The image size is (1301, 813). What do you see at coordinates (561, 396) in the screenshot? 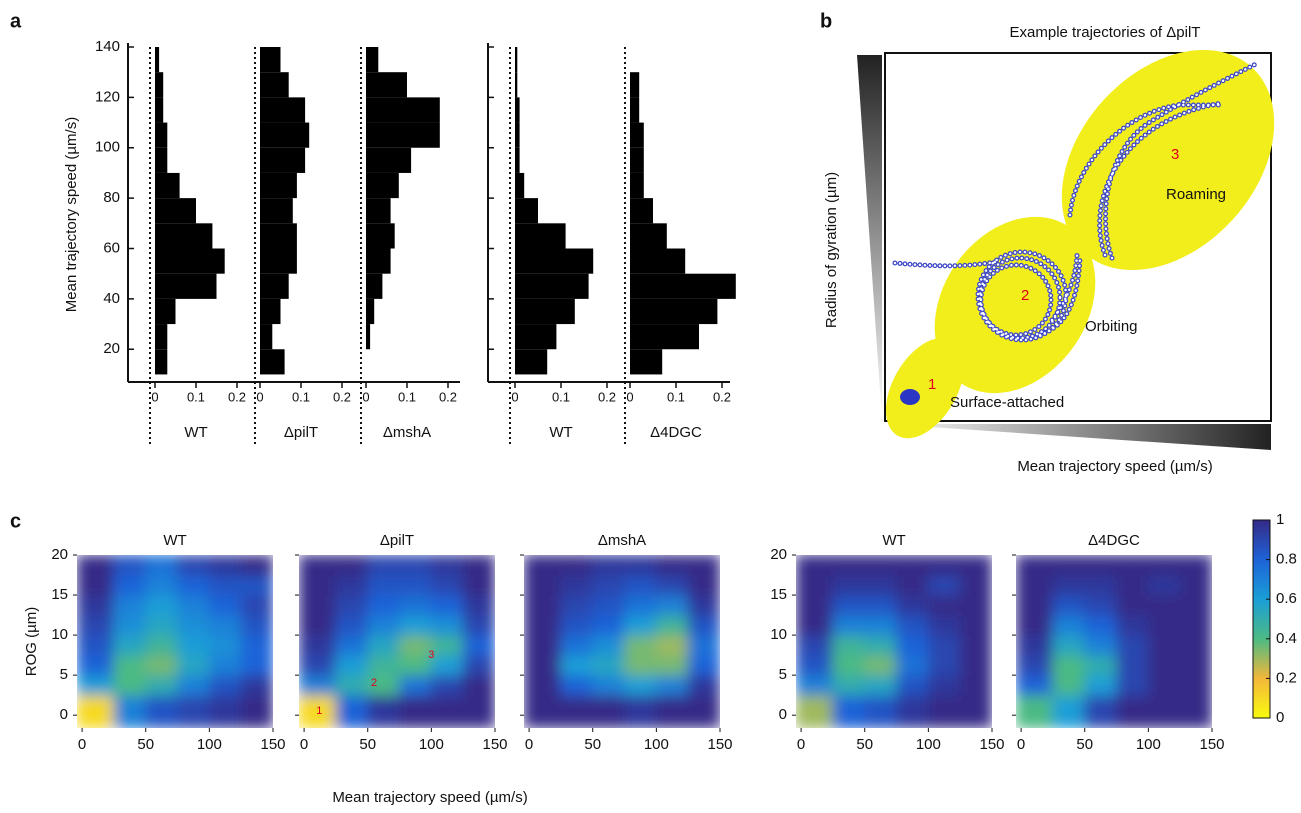
I see `x-tick-label: 0.1` at bounding box center [561, 396].